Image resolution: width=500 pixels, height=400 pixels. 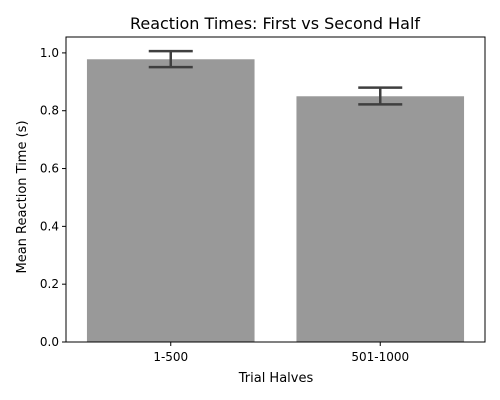 What do you see at coordinates (380, 357) in the screenshot?
I see `x-tick-label: 501-1000` at bounding box center [380, 357].